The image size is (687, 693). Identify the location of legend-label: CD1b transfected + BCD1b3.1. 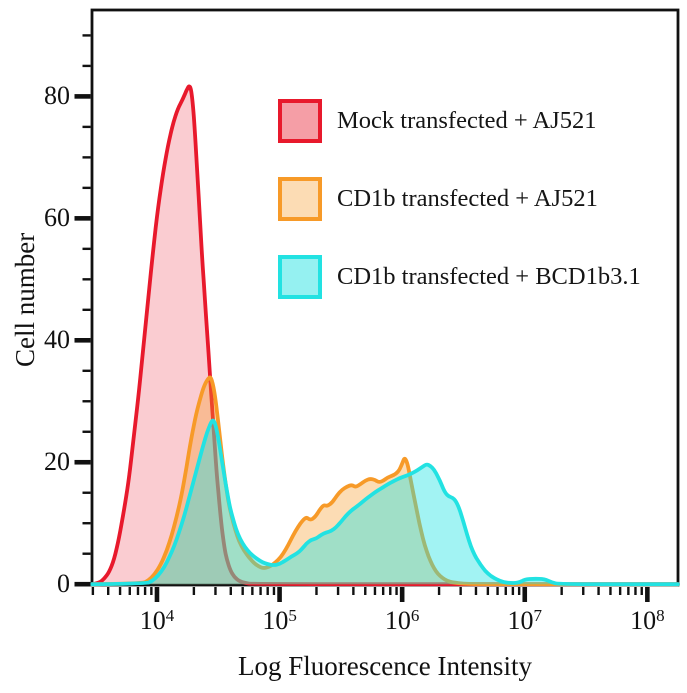
(489, 276).